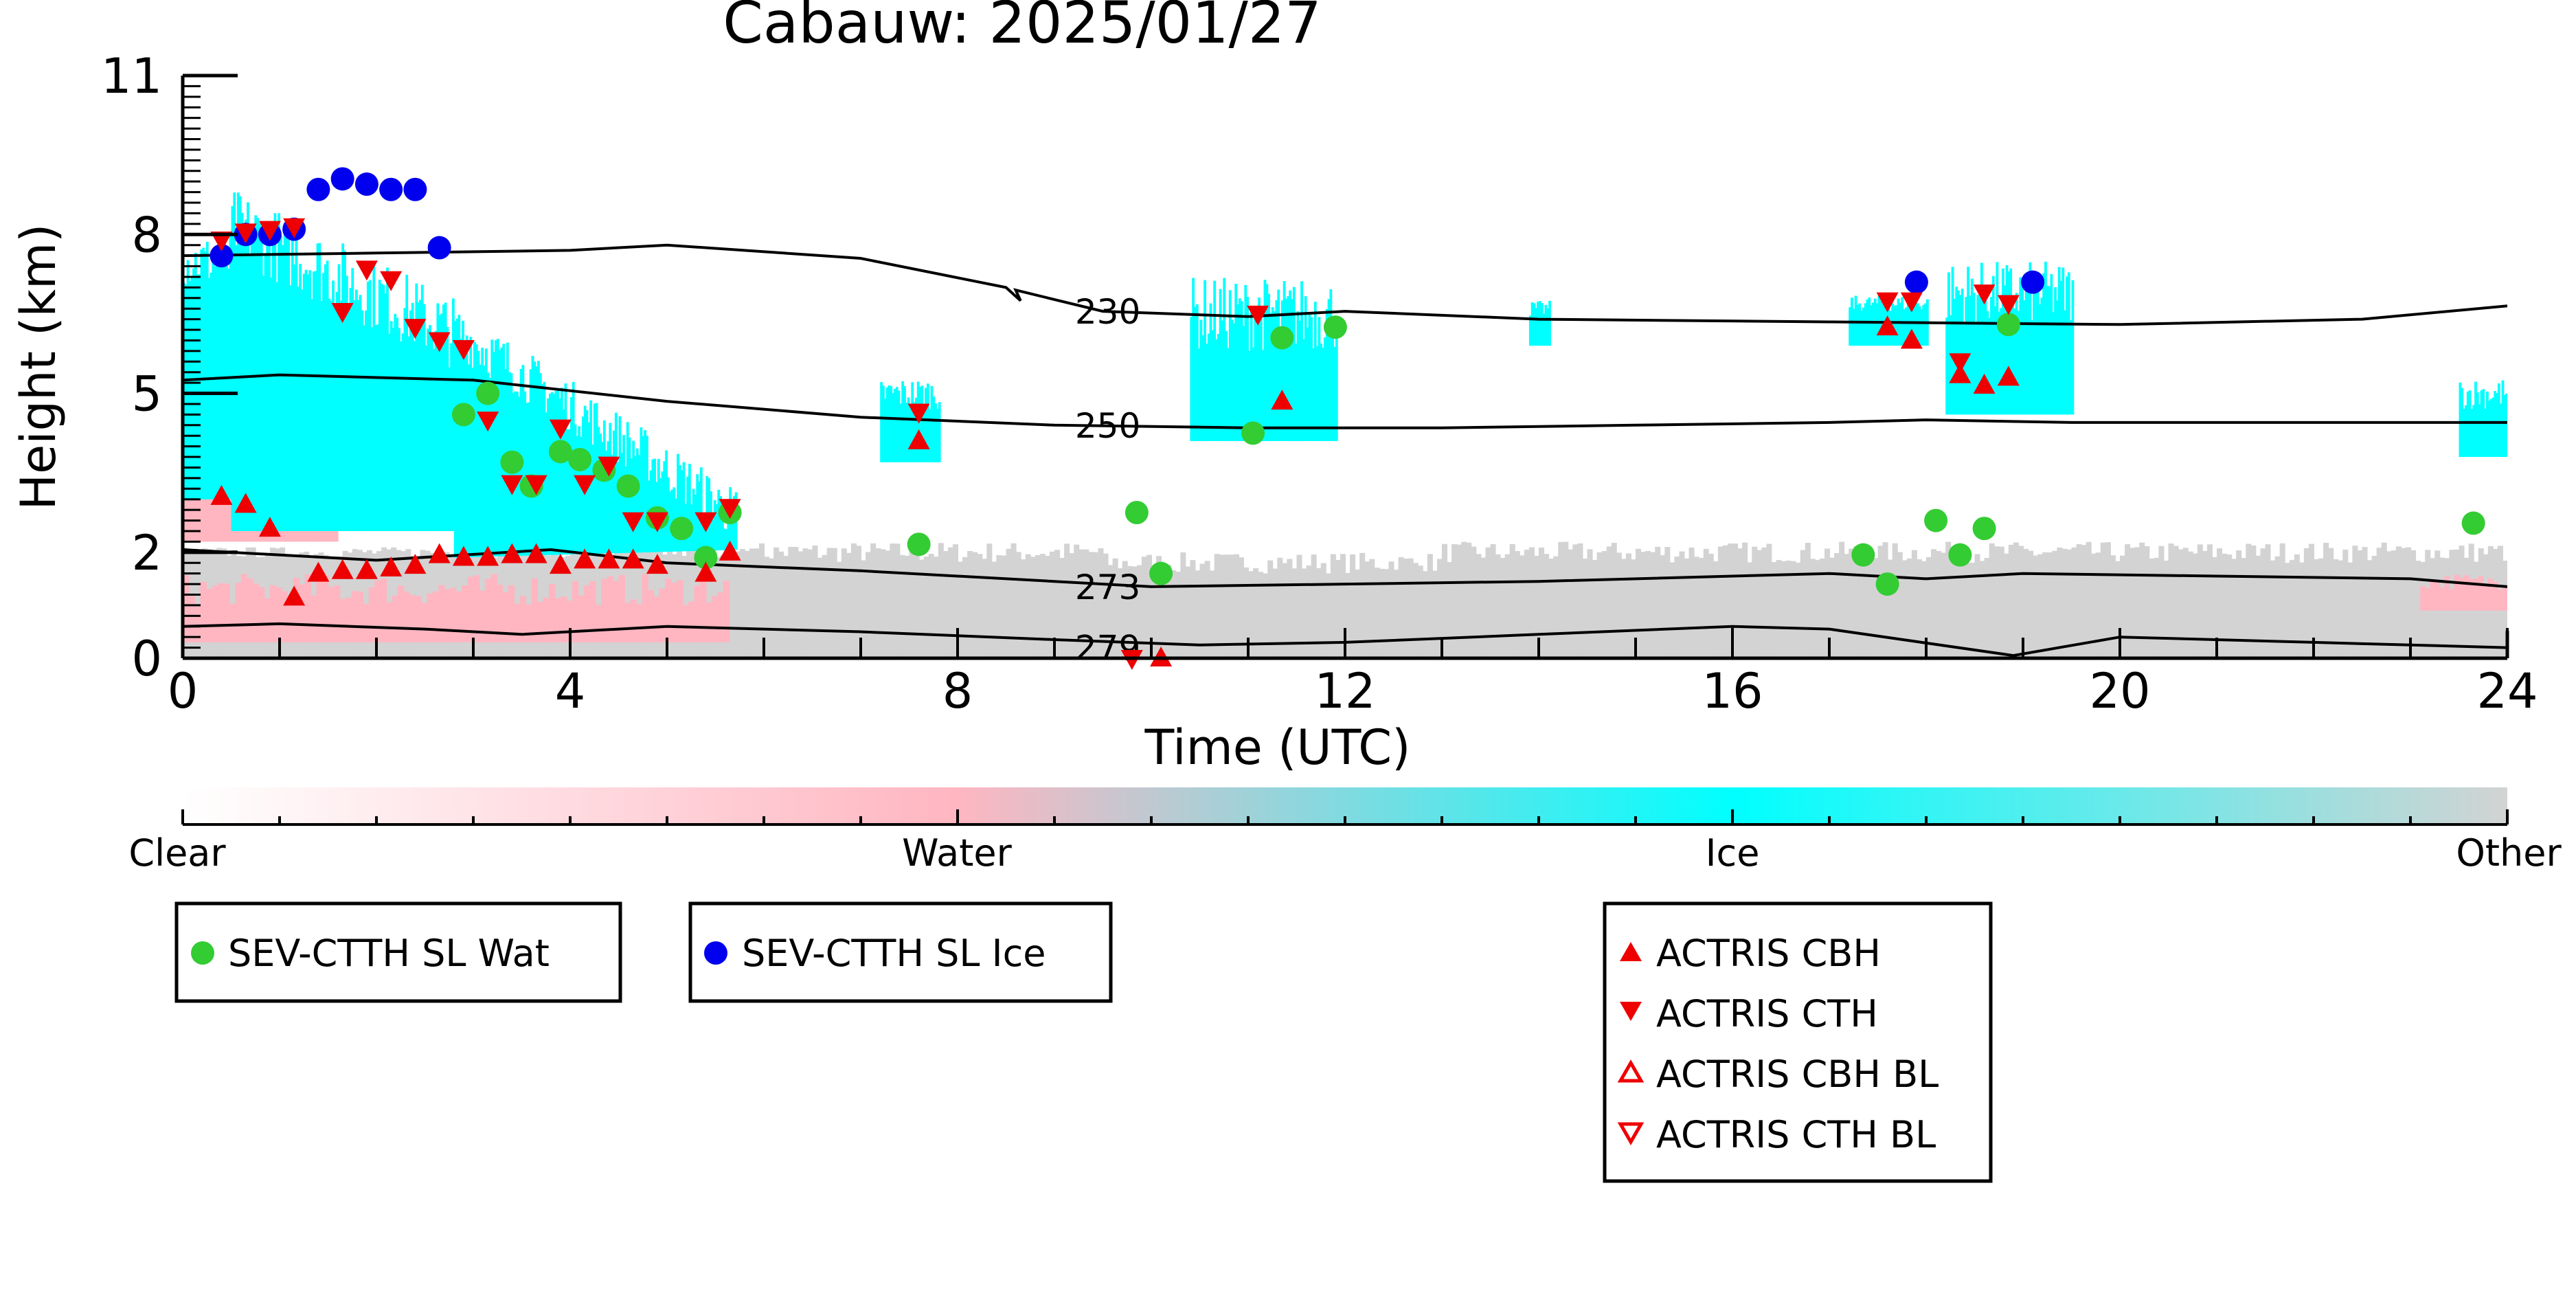 The width and height of the screenshot is (2576, 1291). What do you see at coordinates (1631, 952) in the screenshot?
I see `legend-marker-cbh` at bounding box center [1631, 952].